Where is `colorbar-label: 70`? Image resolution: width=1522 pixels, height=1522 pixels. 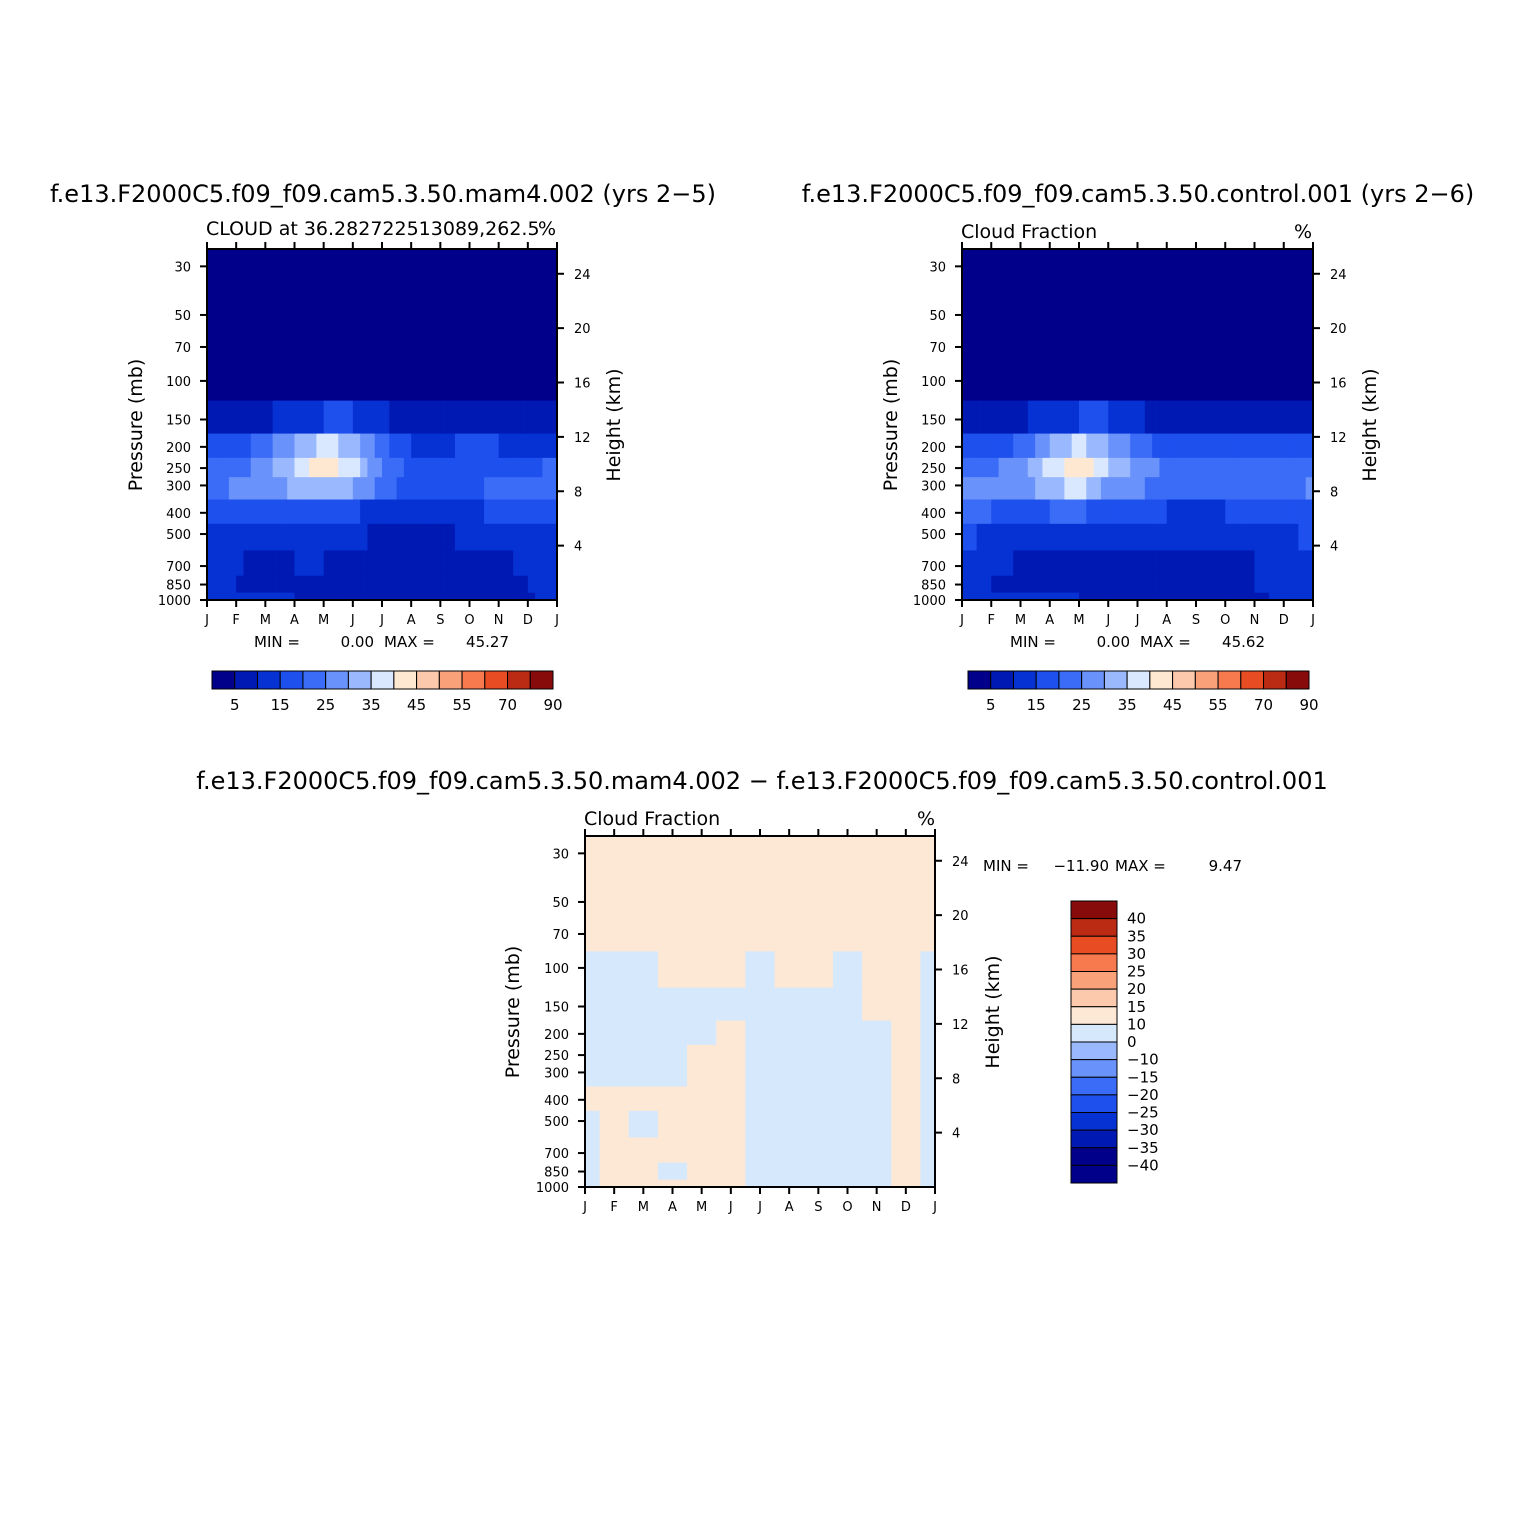 colorbar-label: 70 is located at coordinates (507, 705).